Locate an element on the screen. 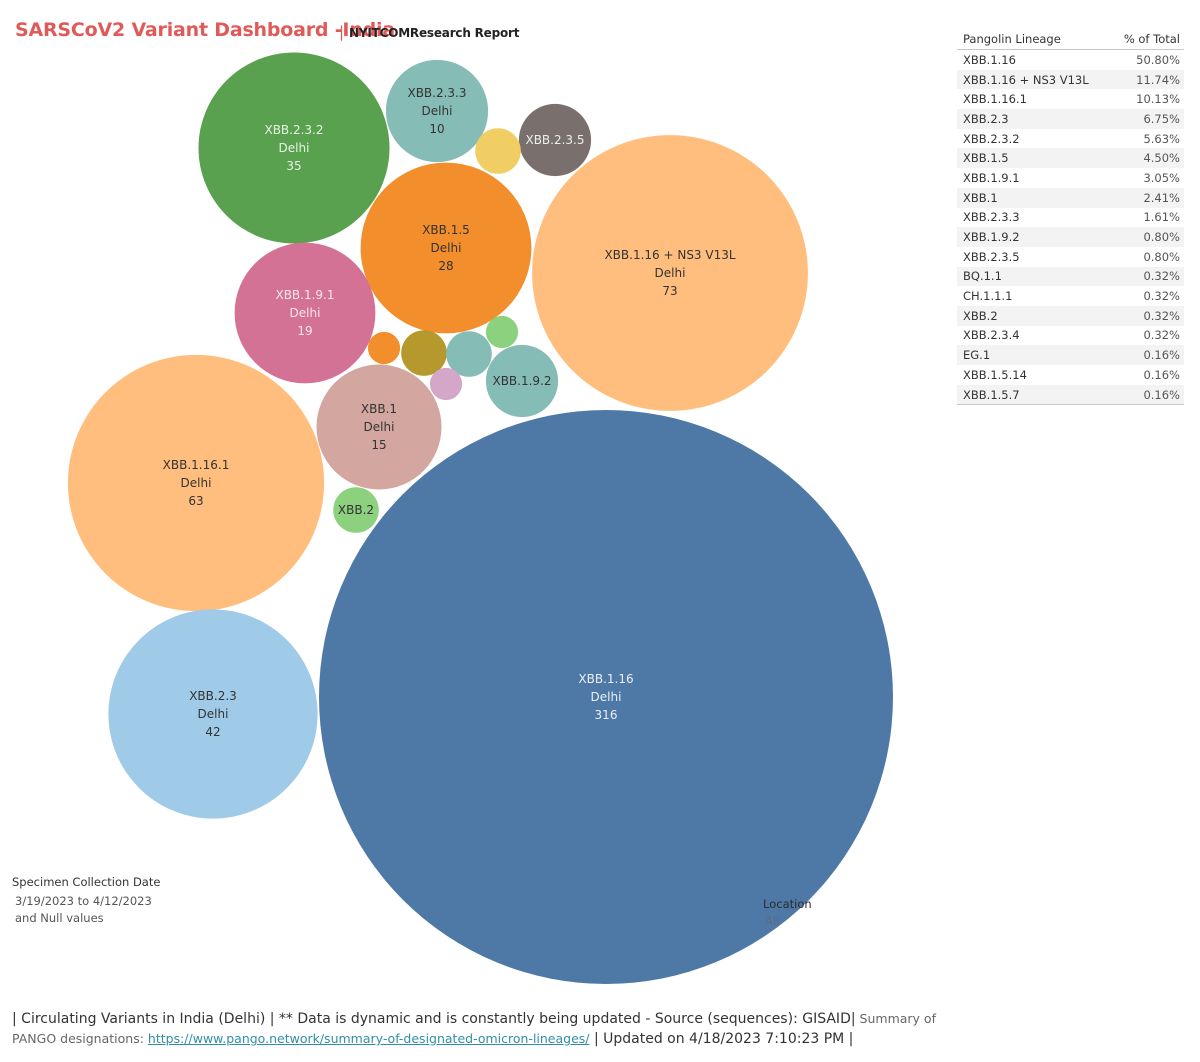  lineage-cell: XBB.2.3.2 is located at coordinates (991, 138).